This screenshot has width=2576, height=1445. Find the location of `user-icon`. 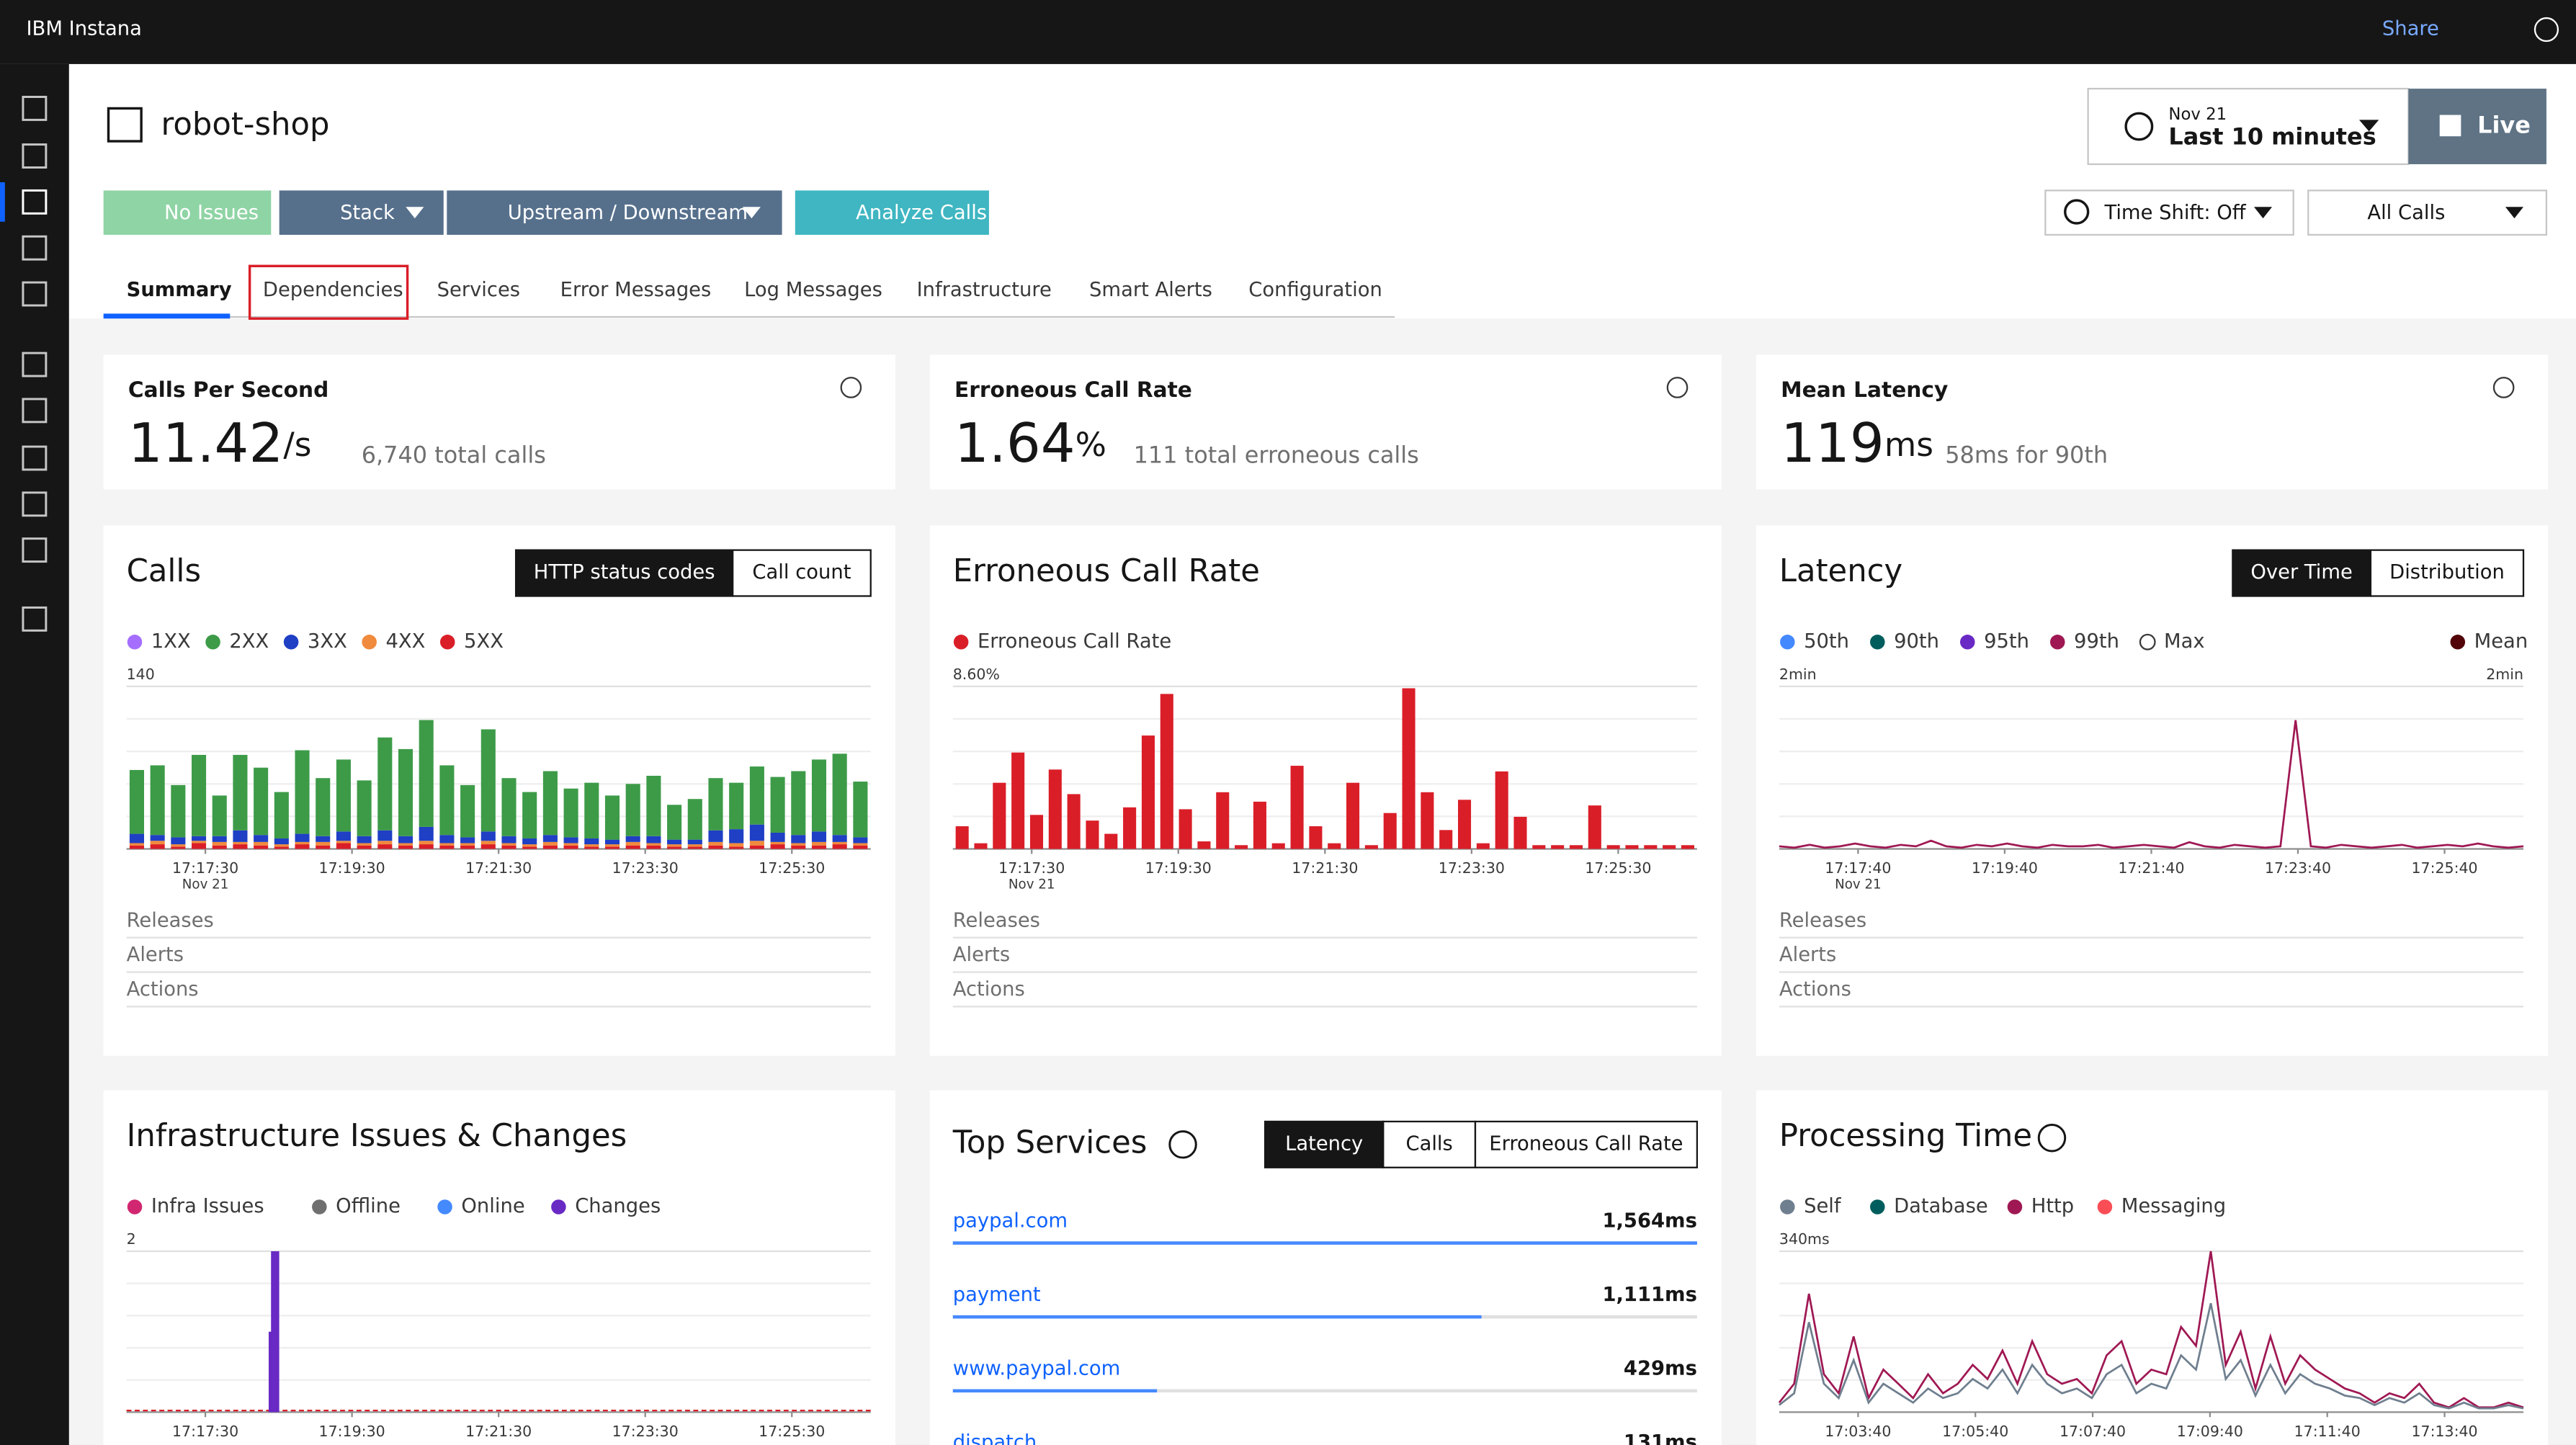

user-icon is located at coordinates (2546, 29).